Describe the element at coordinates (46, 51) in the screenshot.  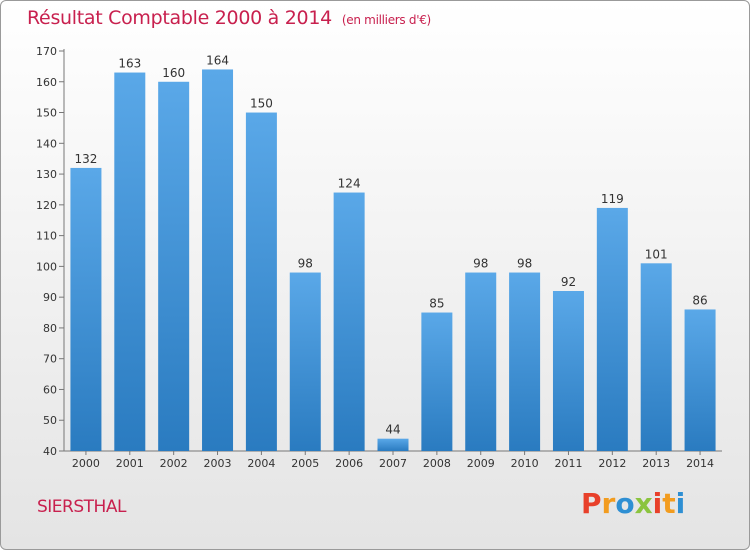
I see `y-tick-label: 170` at that location.